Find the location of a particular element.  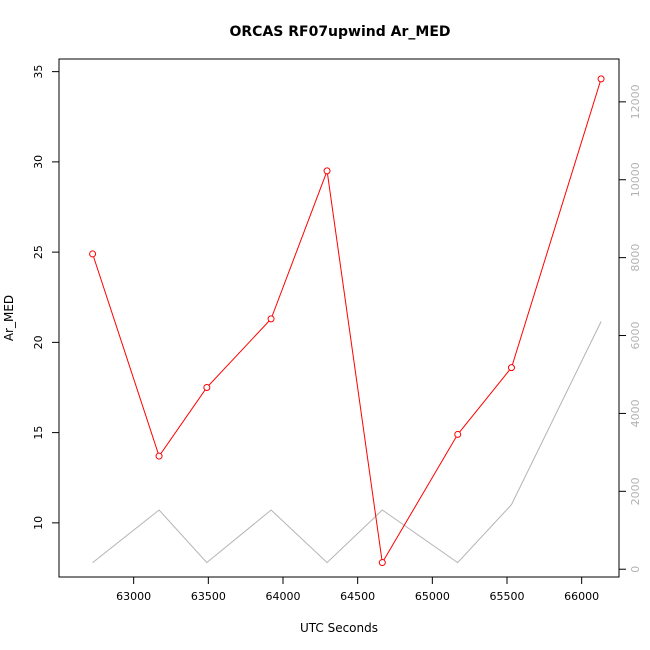

y2-tick-label: 12000 is located at coordinates (635, 101).